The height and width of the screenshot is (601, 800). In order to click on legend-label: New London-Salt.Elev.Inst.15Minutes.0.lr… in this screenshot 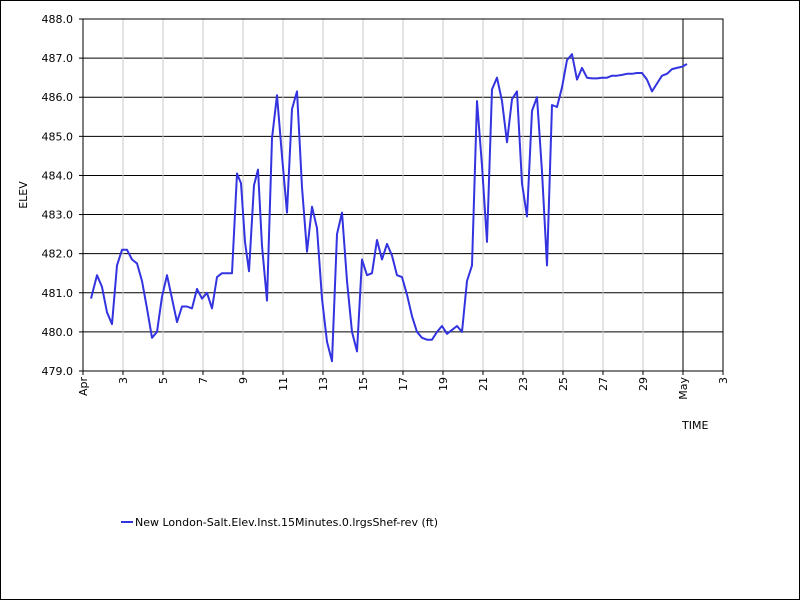, I will do `click(286, 522)`.